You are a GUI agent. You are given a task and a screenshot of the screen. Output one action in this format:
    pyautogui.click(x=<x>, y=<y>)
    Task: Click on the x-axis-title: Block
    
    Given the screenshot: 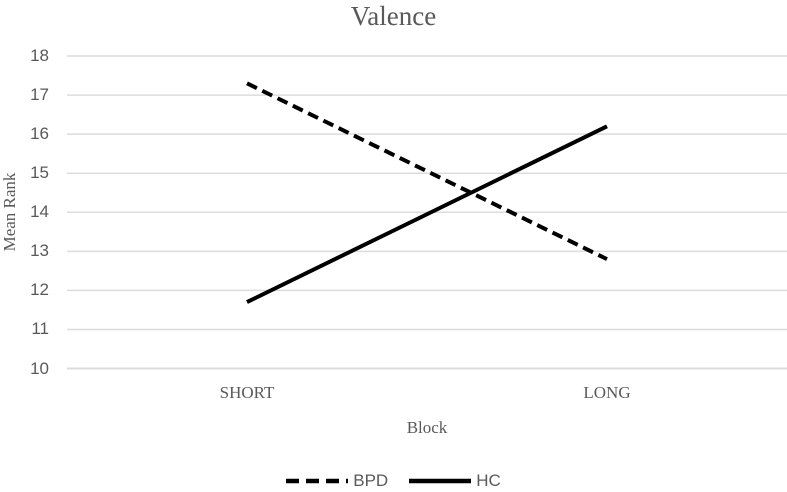 What is the action you would take?
    pyautogui.click(x=427, y=427)
    